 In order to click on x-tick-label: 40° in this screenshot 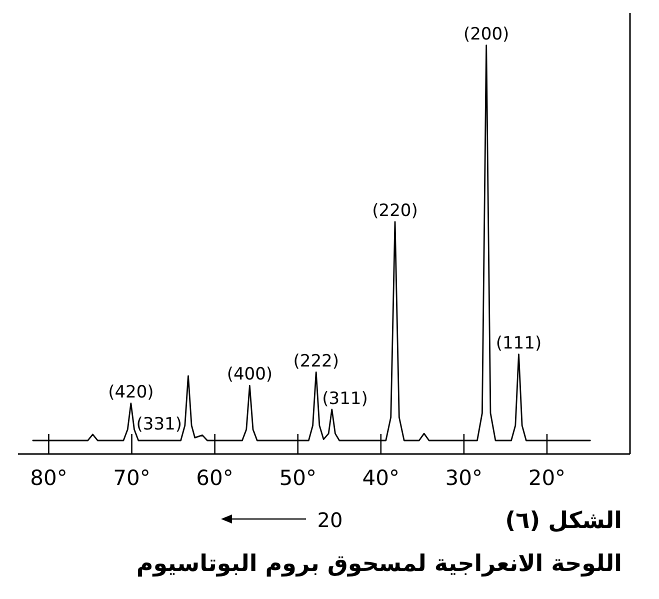, I will do `click(381, 478)`.